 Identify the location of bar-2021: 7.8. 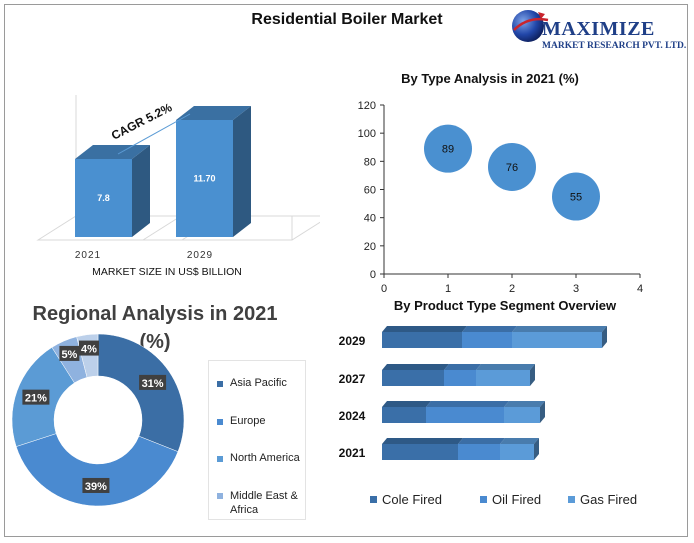
(112, 191).